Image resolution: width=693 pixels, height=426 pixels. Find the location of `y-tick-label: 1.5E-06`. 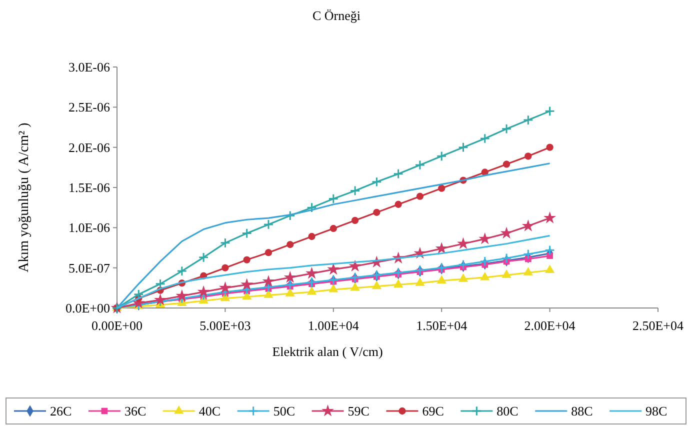

y-tick-label: 1.5E-06 is located at coordinates (89, 188).